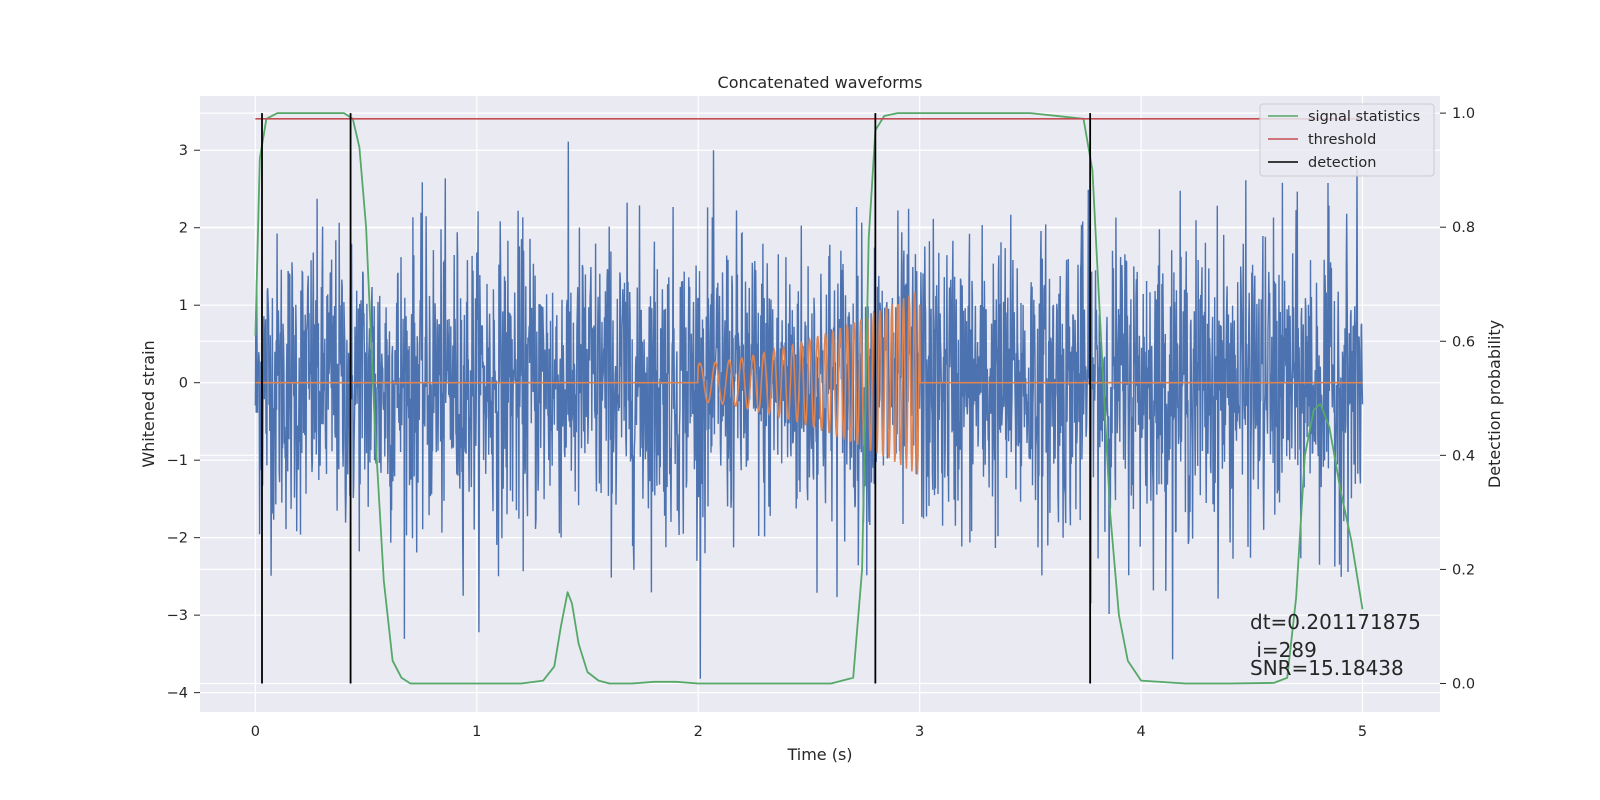 This screenshot has height=800, width=1600. What do you see at coordinates (1335, 622) in the screenshot?
I see `annotation-dt: dt=0.201171875` at bounding box center [1335, 622].